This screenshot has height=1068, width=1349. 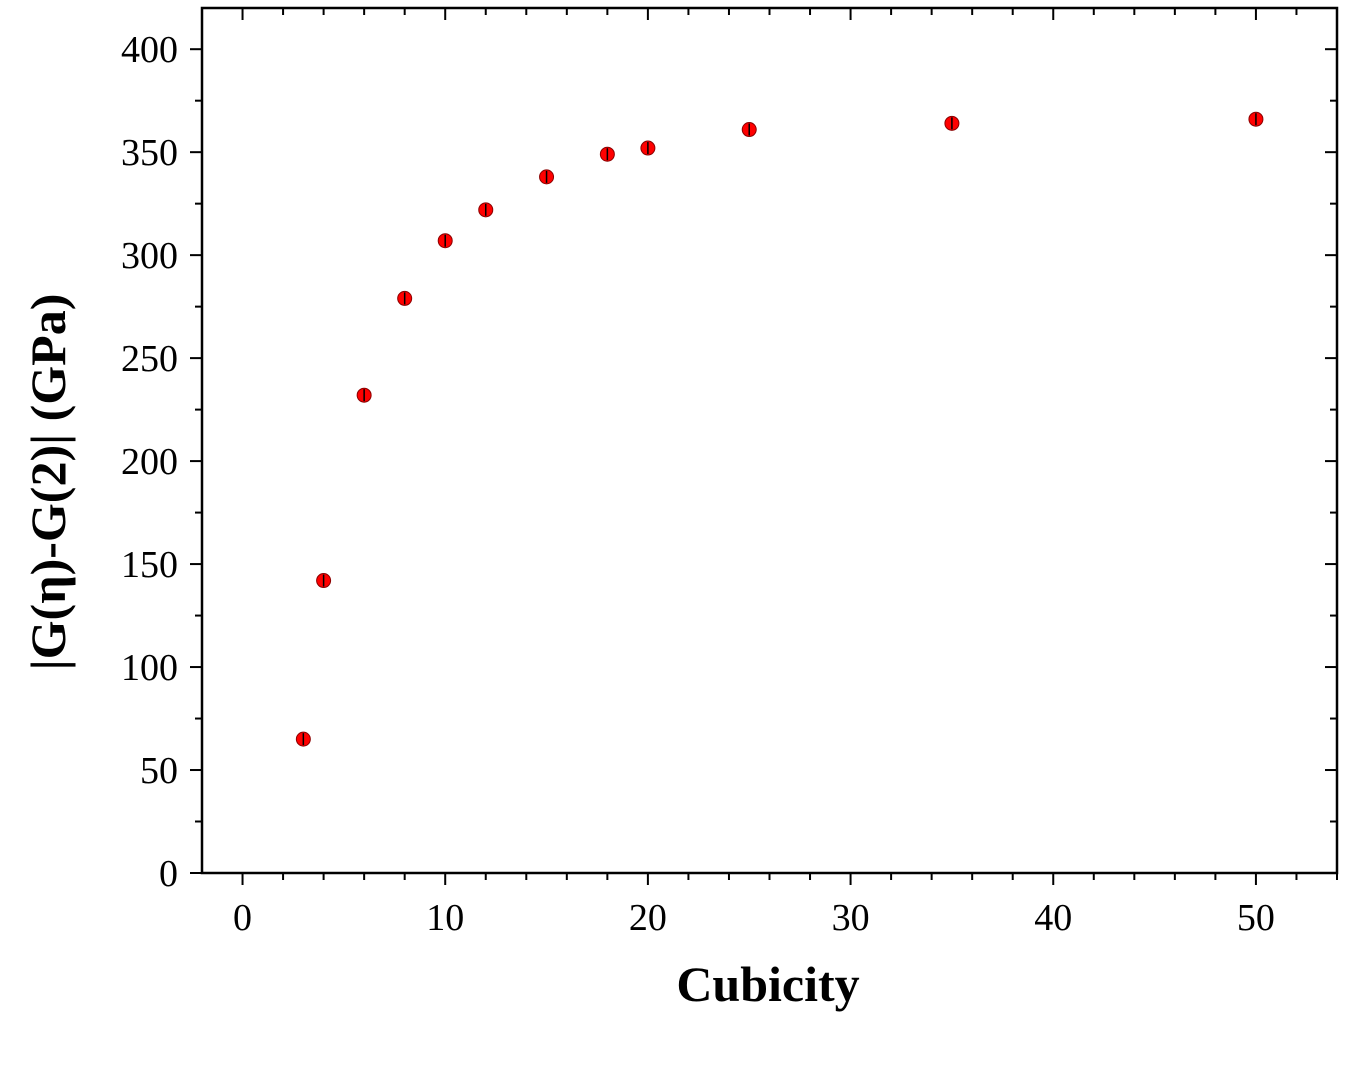 I want to click on x-tick-label: 50, so click(x=1256, y=918).